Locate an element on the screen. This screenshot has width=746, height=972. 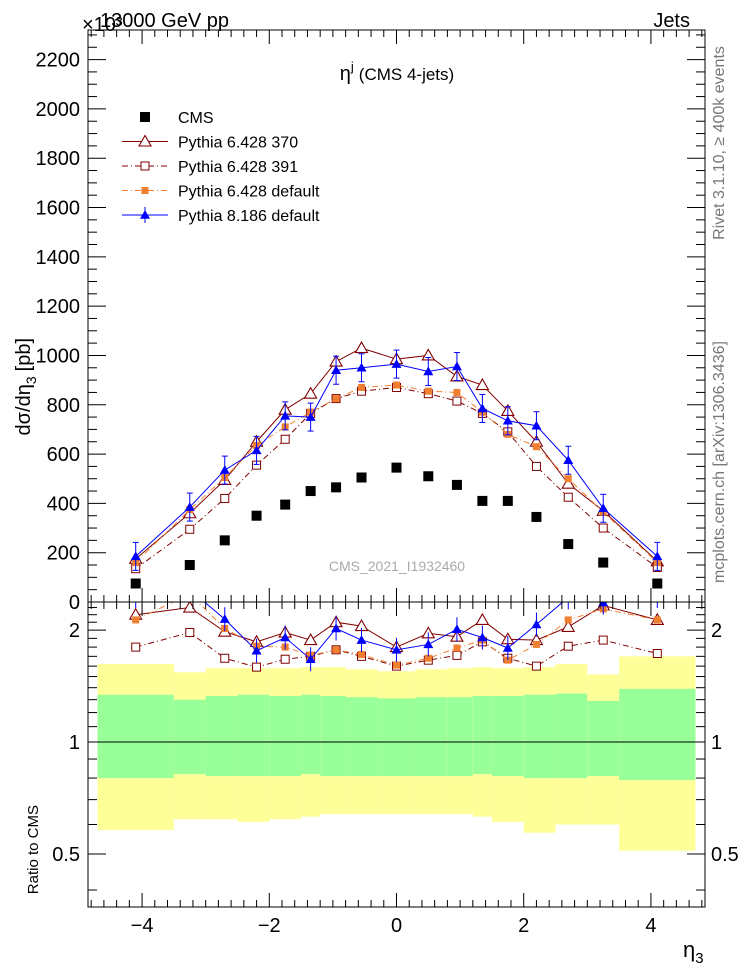
legend-label-2: Pythia 6.428 391 is located at coordinates (238, 167).